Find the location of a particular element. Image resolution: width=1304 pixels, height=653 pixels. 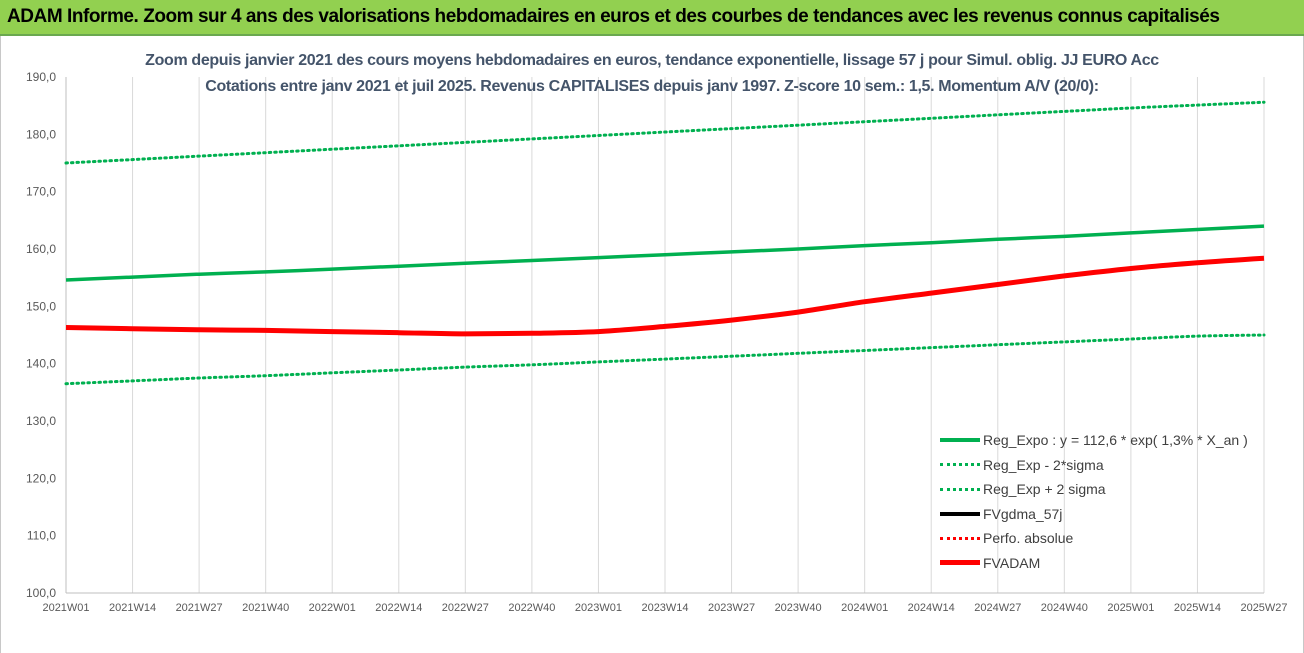

x-tick-label: 2023W14 is located at coordinates (664, 608).